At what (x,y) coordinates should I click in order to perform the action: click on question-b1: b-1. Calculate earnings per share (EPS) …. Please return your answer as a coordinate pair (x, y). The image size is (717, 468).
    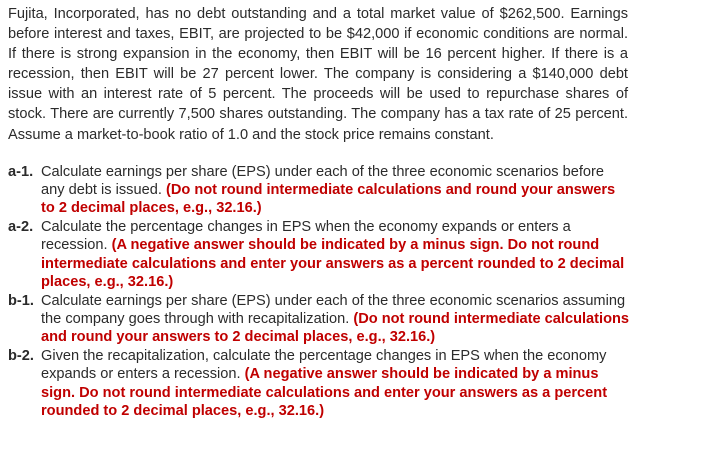
    Looking at the image, I should click on (319, 319).